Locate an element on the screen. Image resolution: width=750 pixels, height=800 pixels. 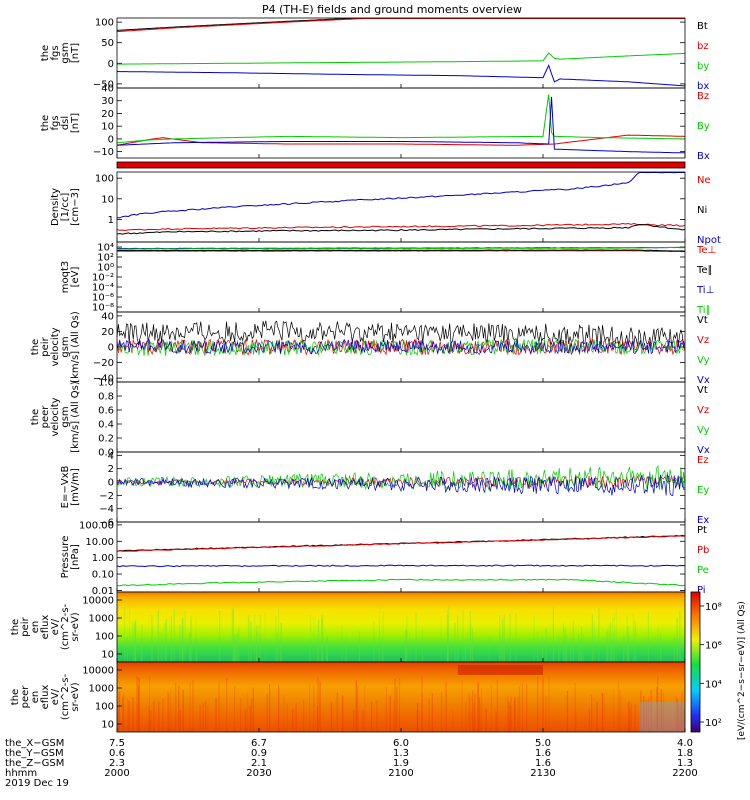
y-axis-label: Density is located at coordinates (55, 207).